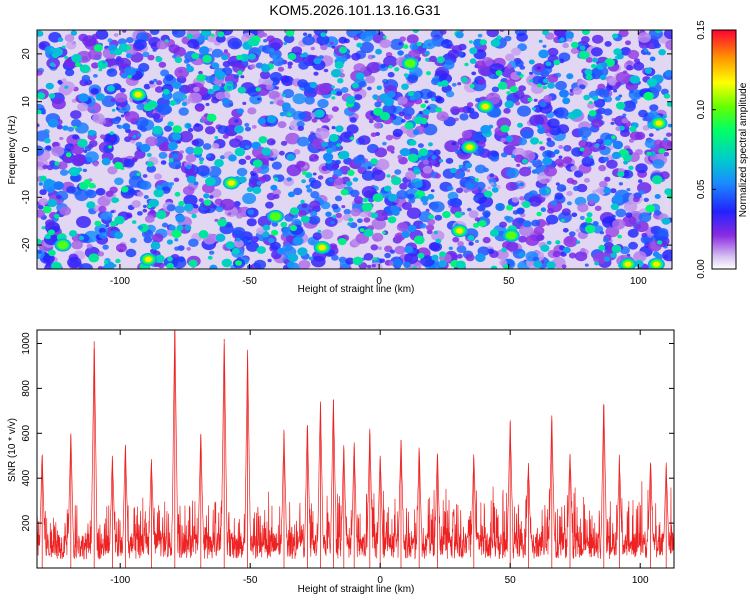 The image size is (750, 600). What do you see at coordinates (26, 477) in the screenshot?
I see `snr-y-tick-label: 400` at bounding box center [26, 477].